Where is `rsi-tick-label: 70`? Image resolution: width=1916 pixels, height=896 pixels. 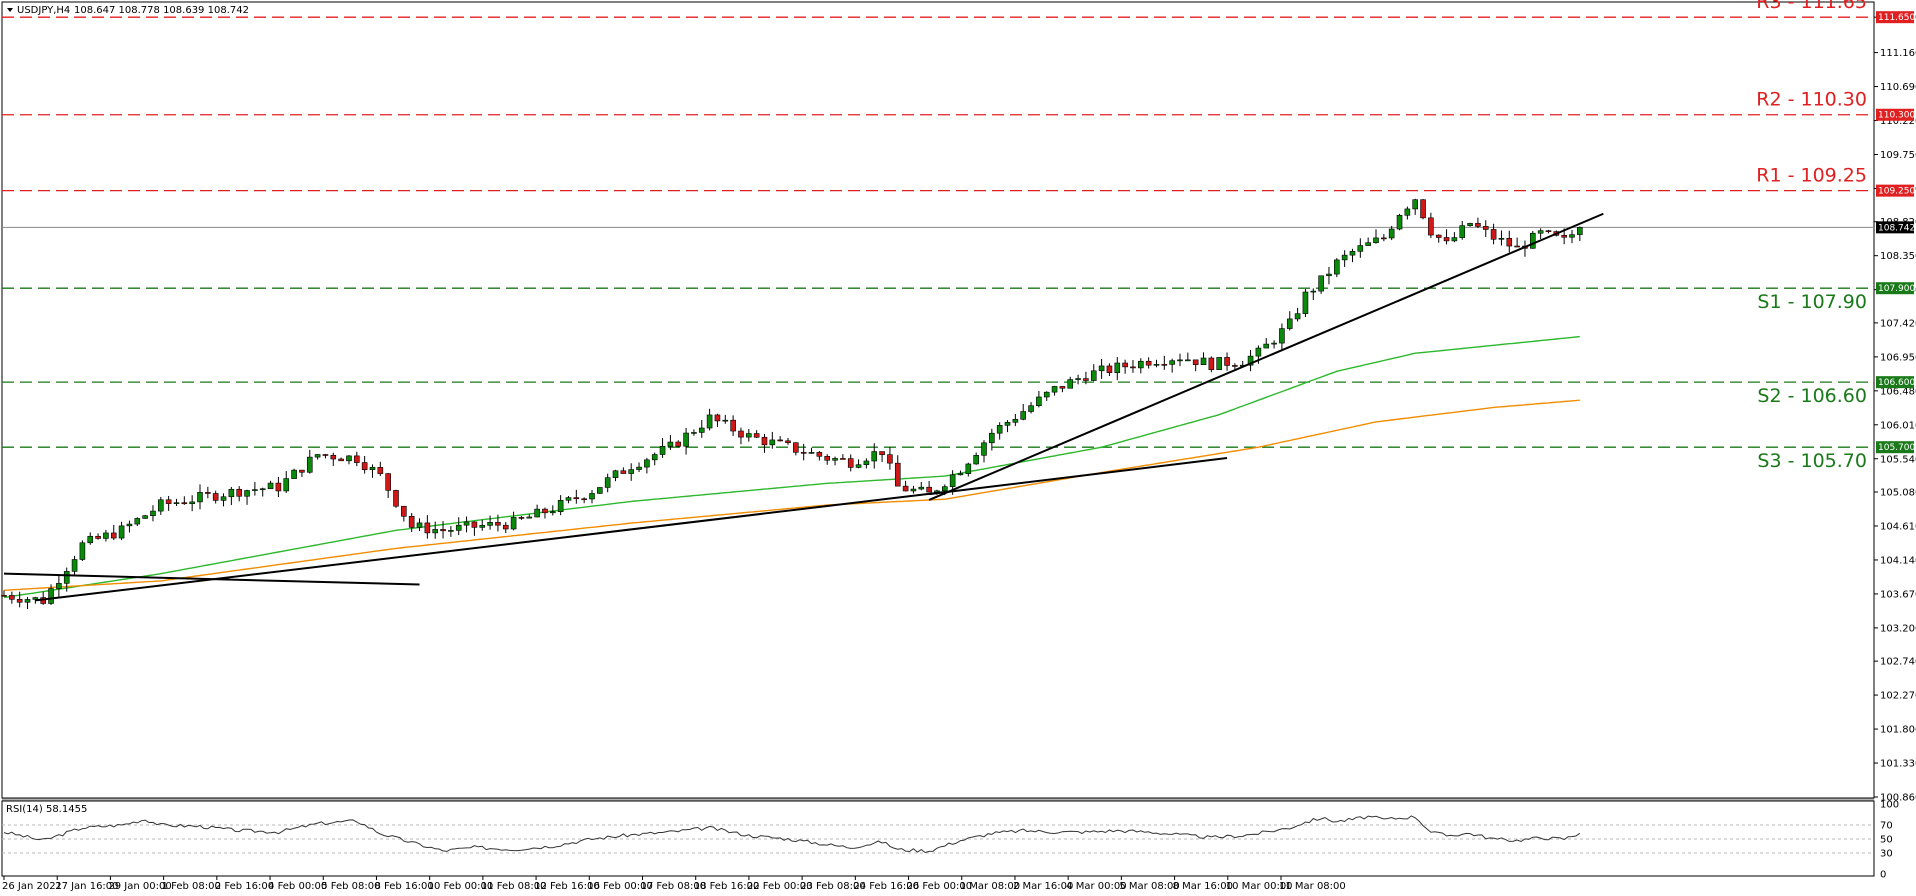
rsi-tick-label: 70 is located at coordinates (1886, 826).